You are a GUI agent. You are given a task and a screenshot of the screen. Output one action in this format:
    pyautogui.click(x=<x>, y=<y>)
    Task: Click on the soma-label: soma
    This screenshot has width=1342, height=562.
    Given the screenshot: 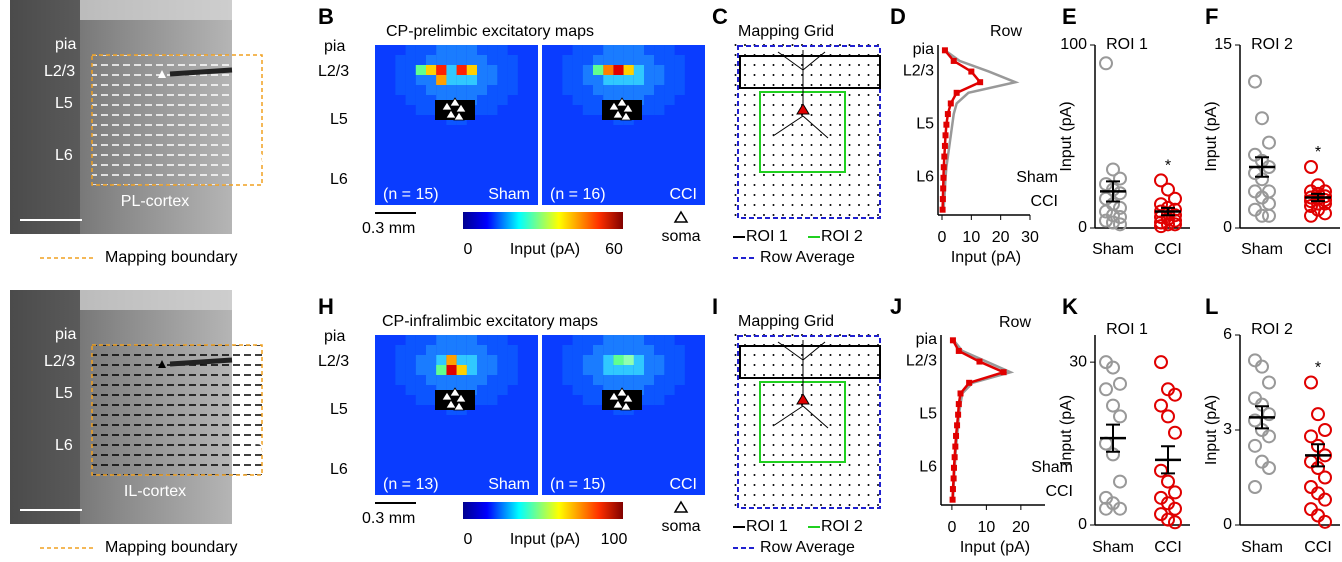 What is the action you would take?
    pyautogui.click(x=680, y=236)
    